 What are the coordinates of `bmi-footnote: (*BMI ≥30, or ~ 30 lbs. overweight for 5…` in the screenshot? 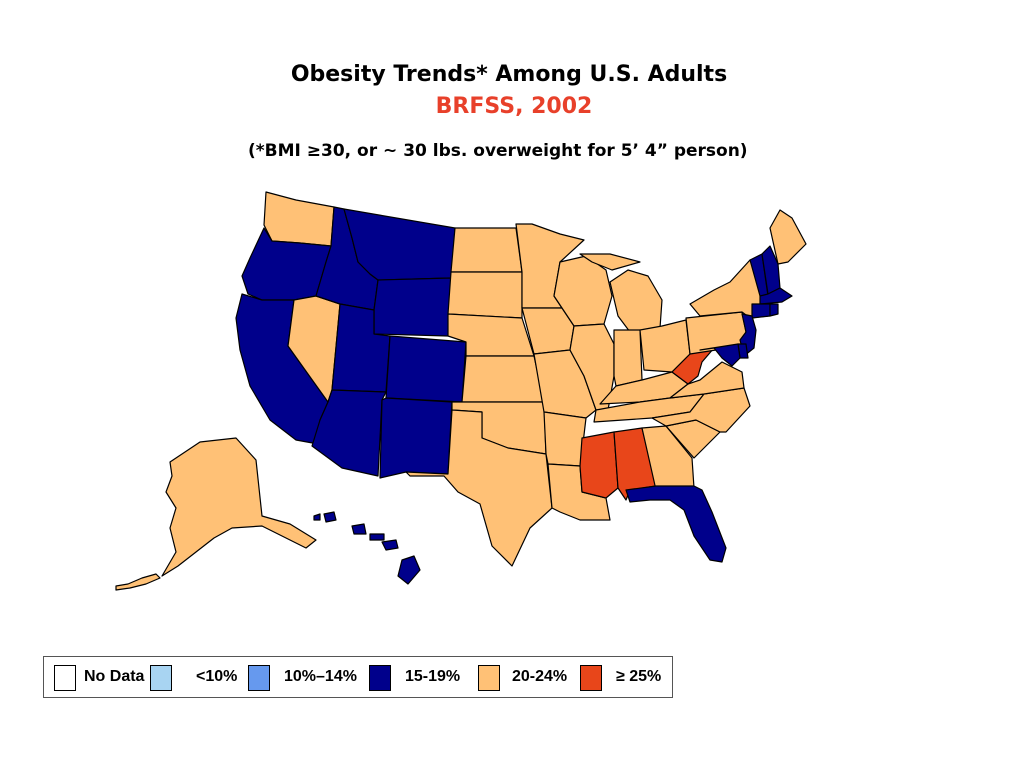 It's located at (498, 151).